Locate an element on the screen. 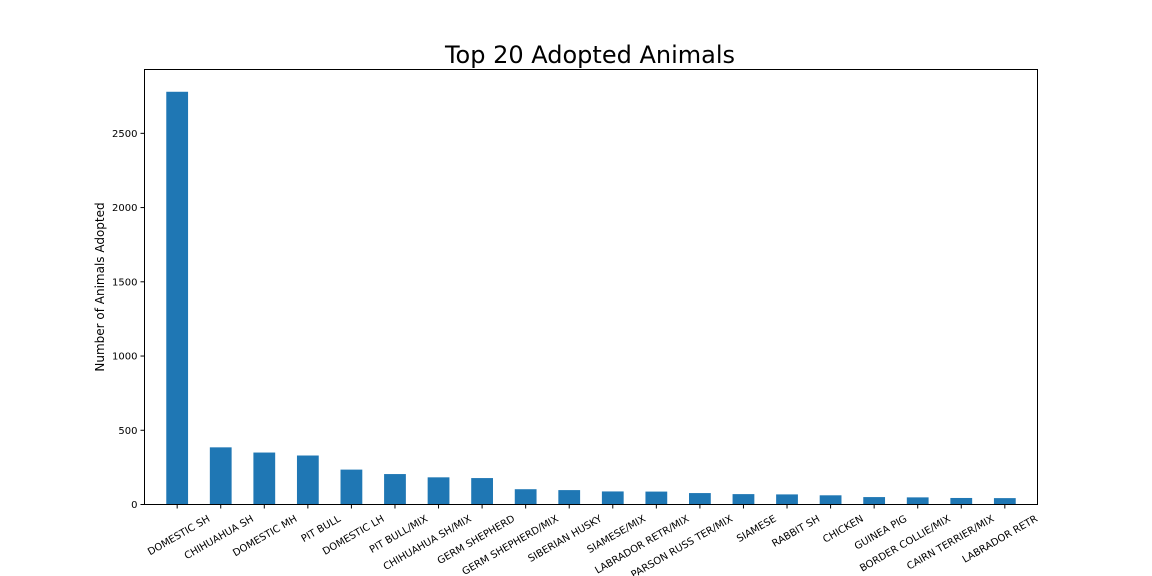 The width and height of the screenshot is (1152, 576). x-tick-label-19: LABRADOR RETR is located at coordinates (1000, 540).